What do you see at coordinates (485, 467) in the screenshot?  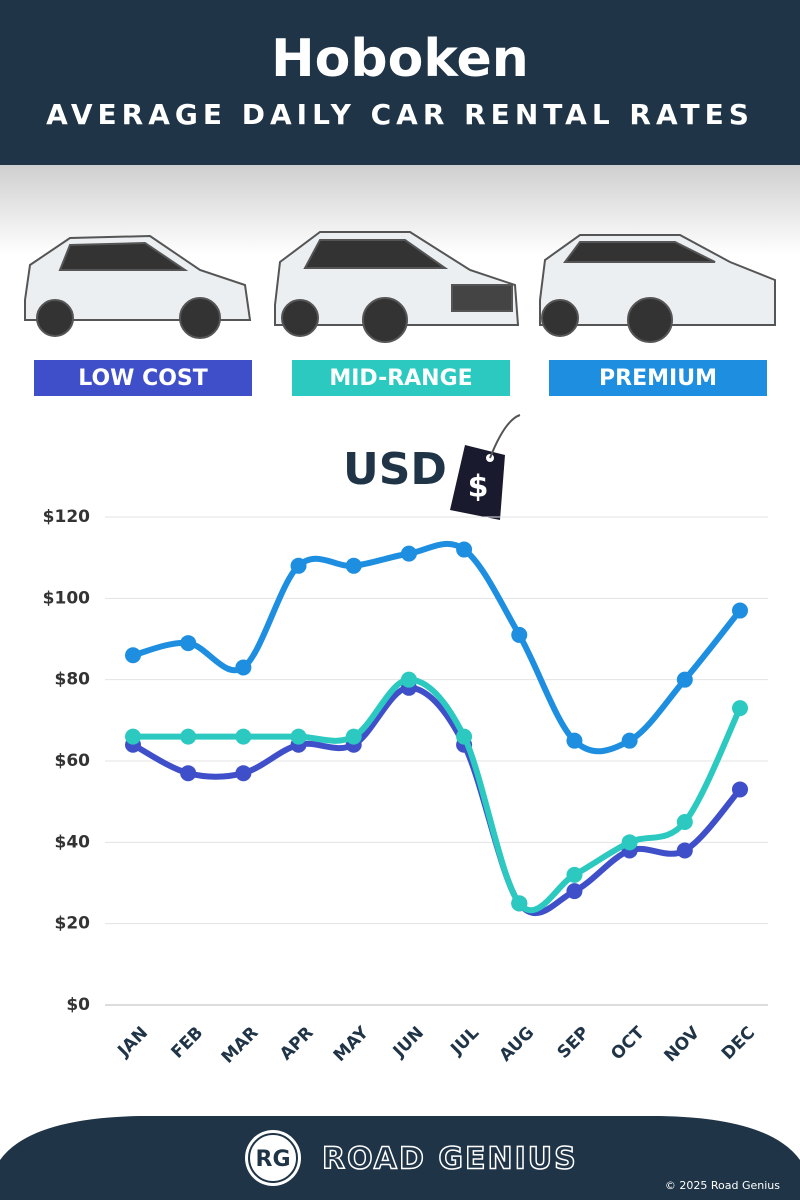 I see `price-tag: $` at bounding box center [485, 467].